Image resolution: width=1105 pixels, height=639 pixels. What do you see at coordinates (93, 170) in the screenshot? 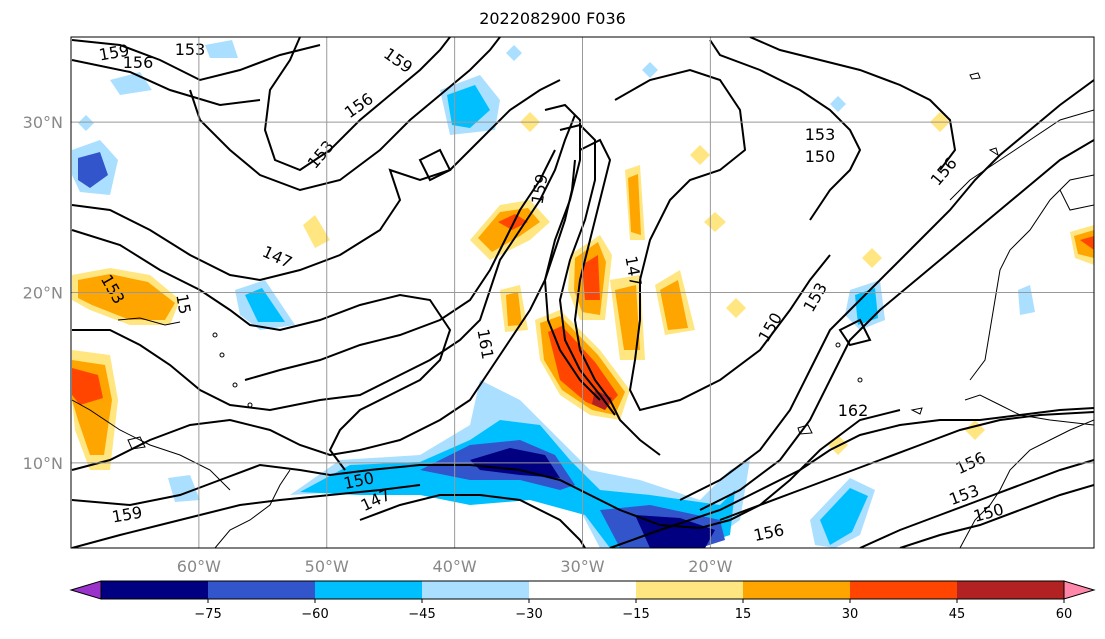
I see `shade-mid-blue-region` at bounding box center [93, 170].